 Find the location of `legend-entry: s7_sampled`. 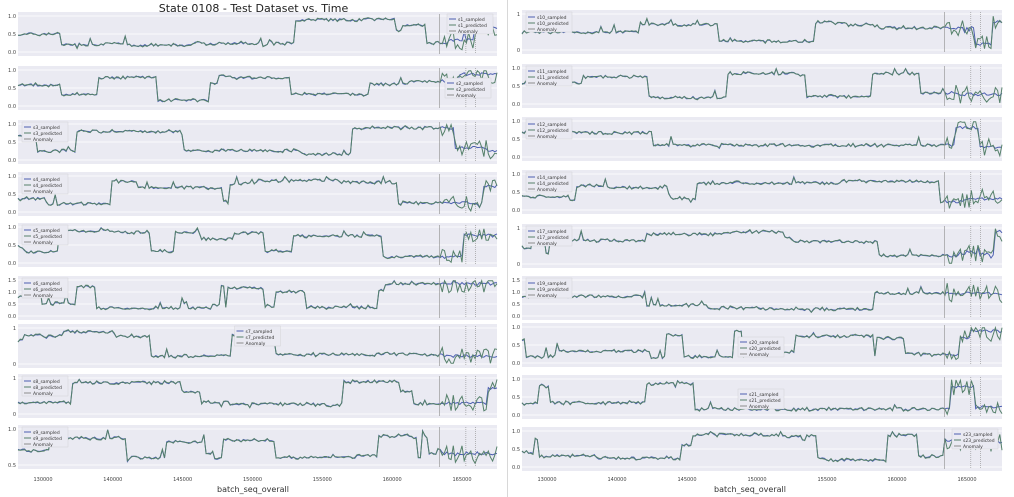

legend-entry: s7_sampled is located at coordinates (259, 332).